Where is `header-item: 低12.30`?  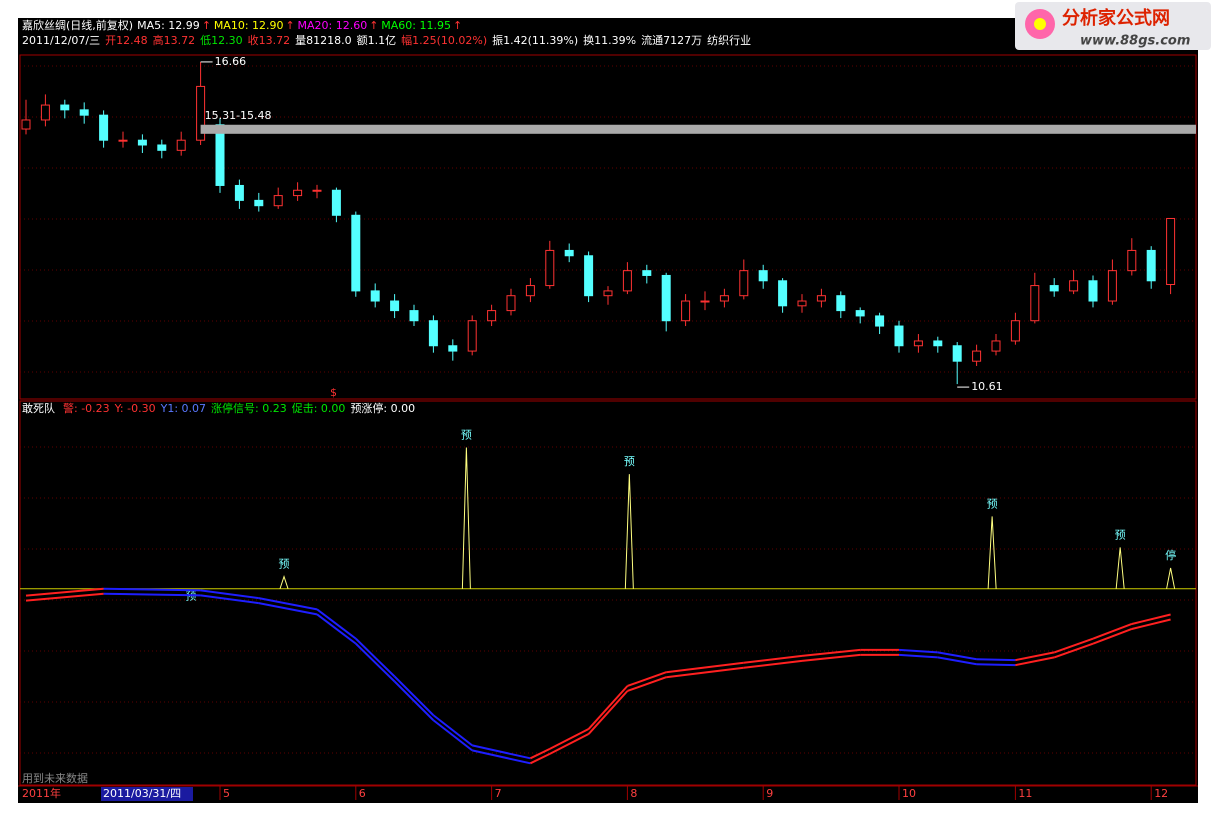 header-item: 低12.30 is located at coordinates (221, 40).